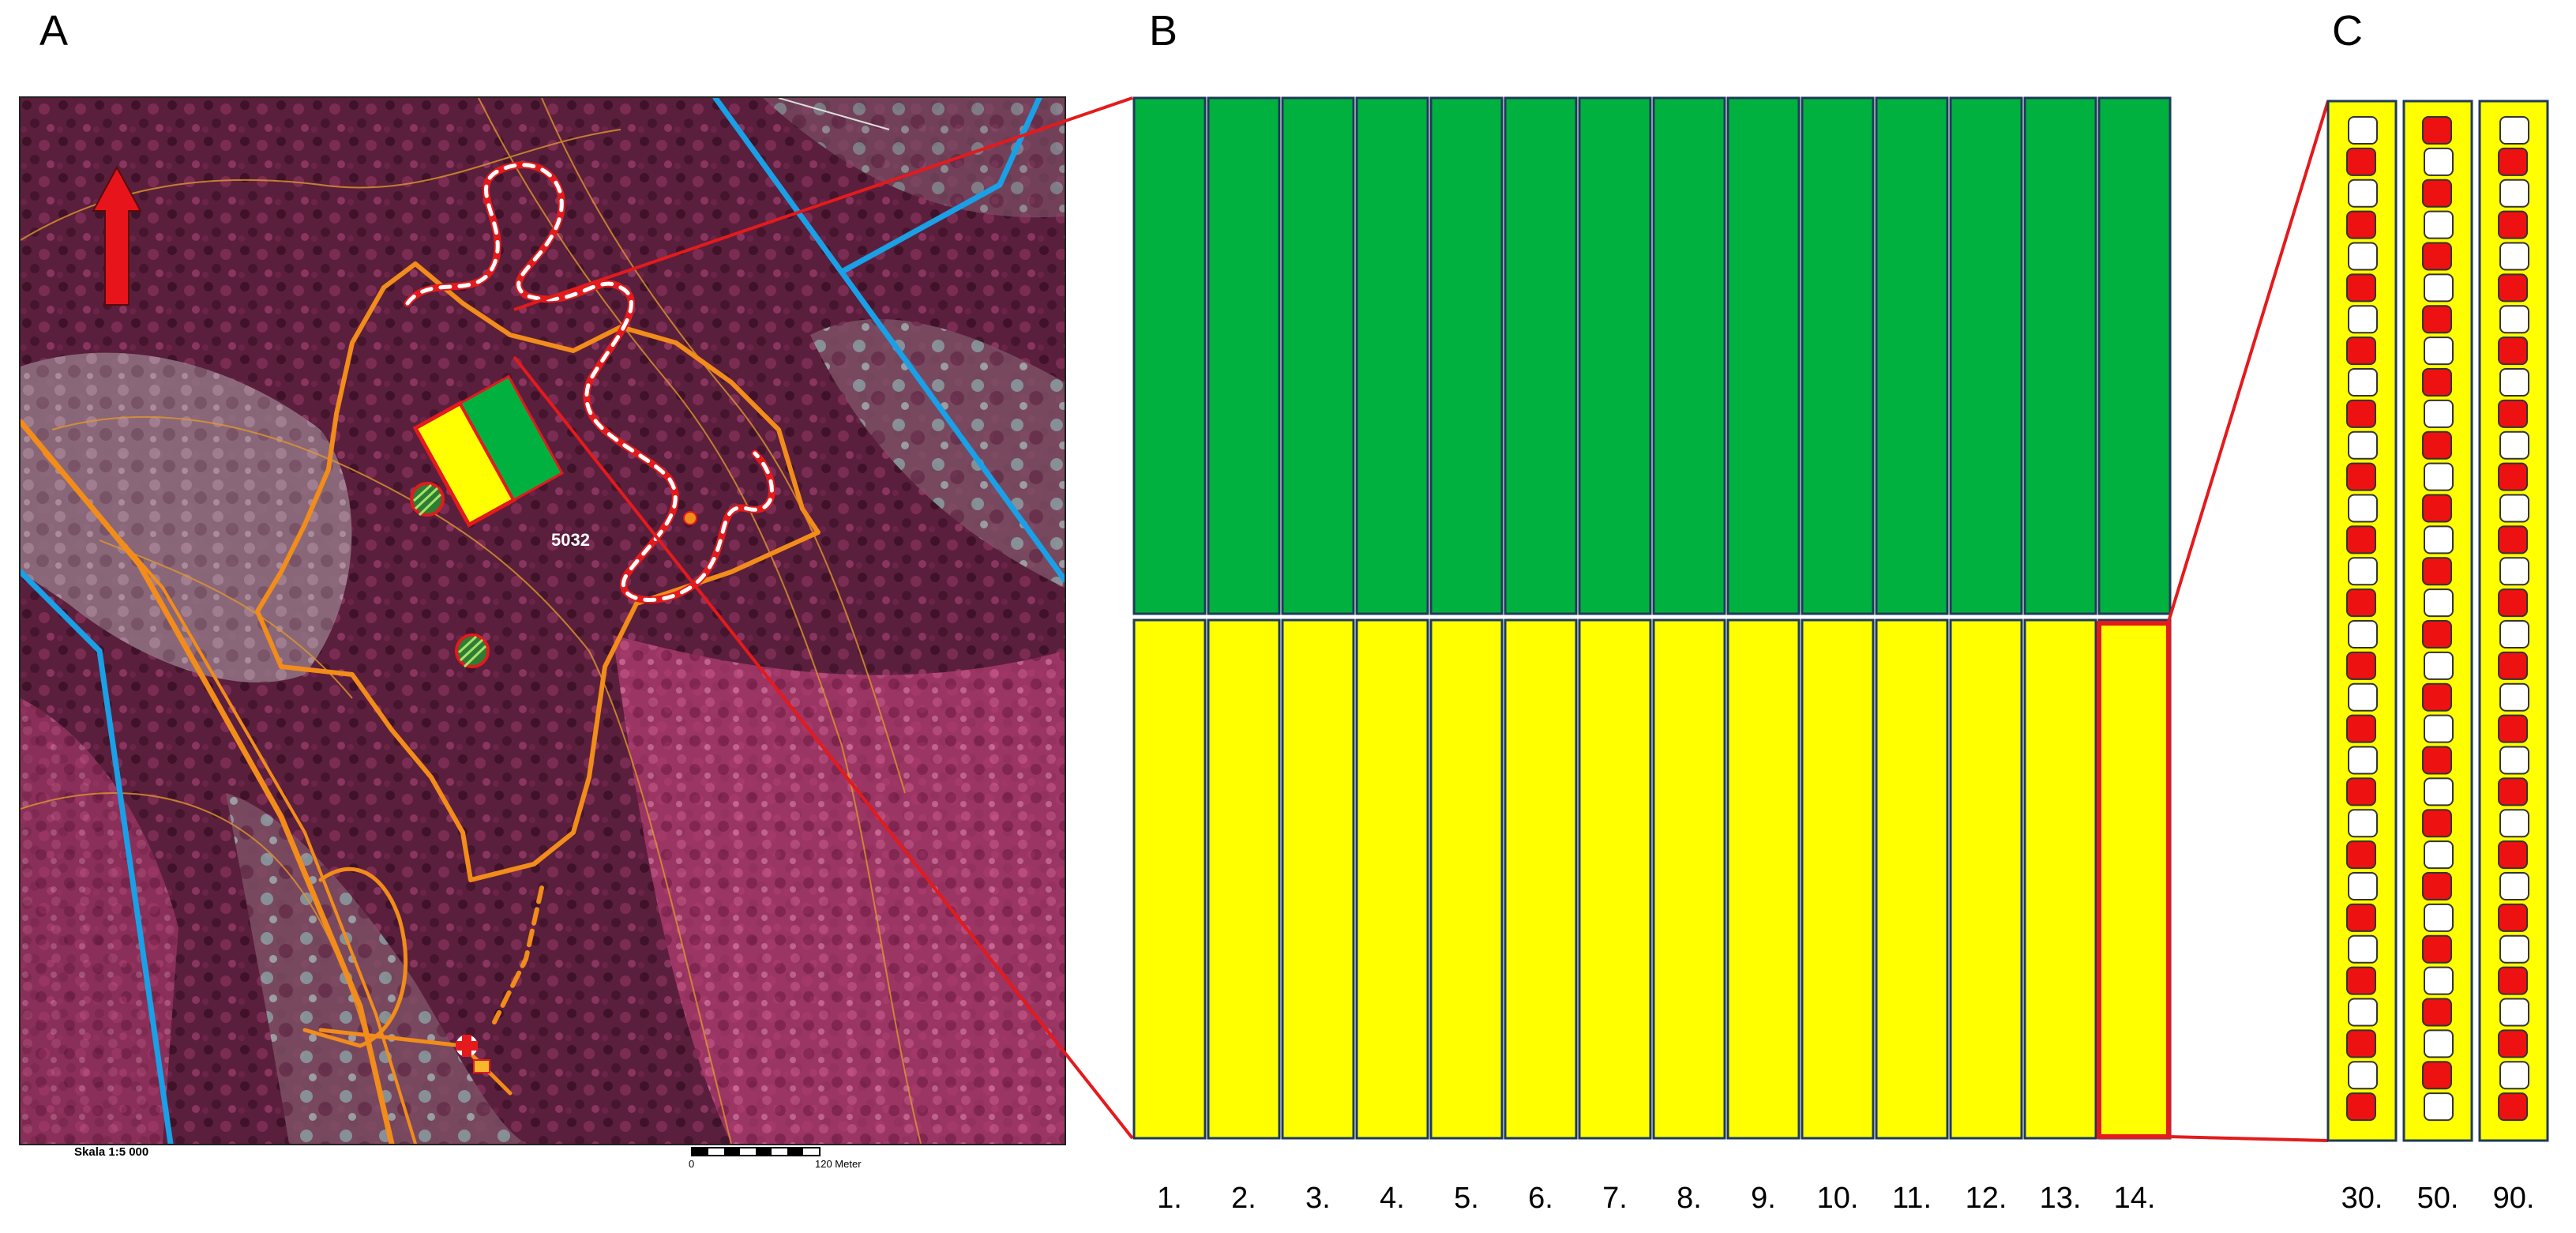 This screenshot has height=1233, width=2576. Describe the element at coordinates (838, 1164) in the screenshot. I see `scale-bar-end: 120 Meter` at that location.